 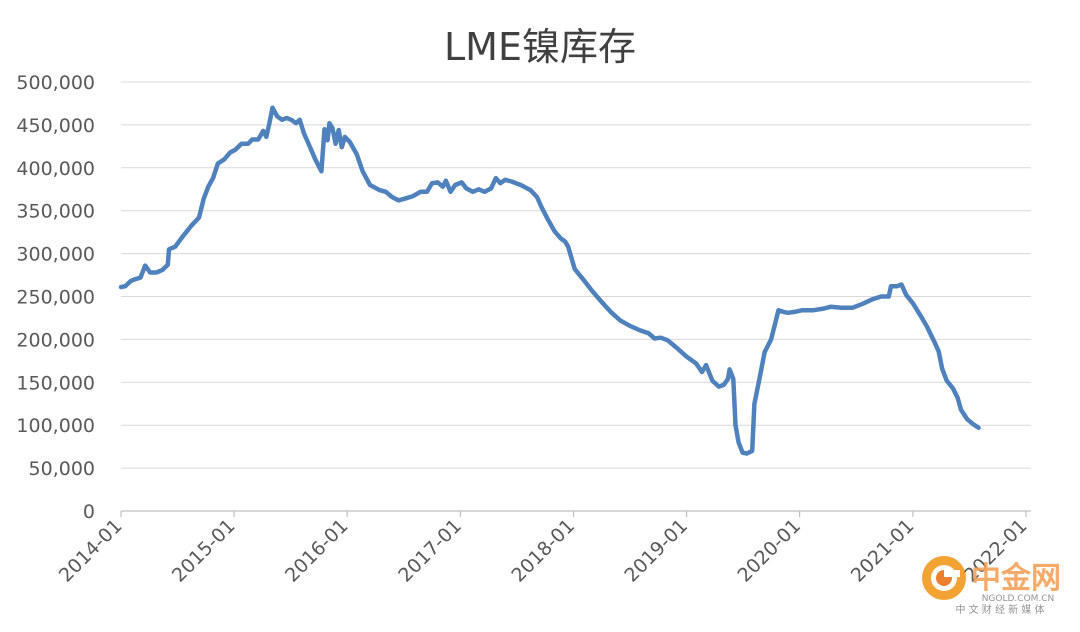 I want to click on y-tick-label: 250,000, so click(x=55, y=298).